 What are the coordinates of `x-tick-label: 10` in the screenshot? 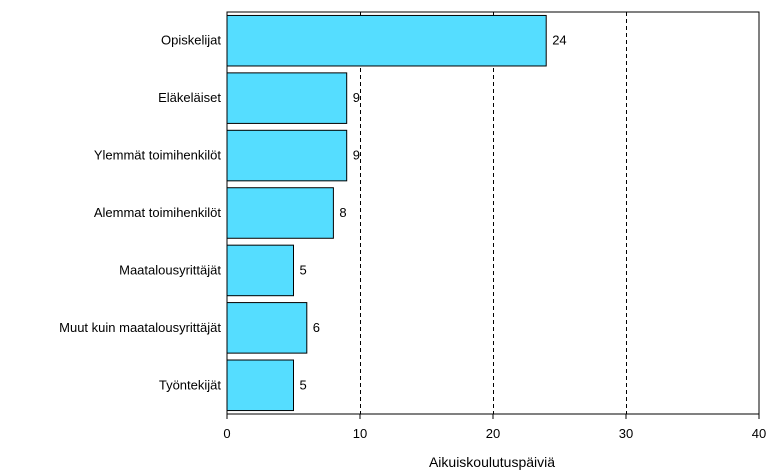 It's located at (360, 433).